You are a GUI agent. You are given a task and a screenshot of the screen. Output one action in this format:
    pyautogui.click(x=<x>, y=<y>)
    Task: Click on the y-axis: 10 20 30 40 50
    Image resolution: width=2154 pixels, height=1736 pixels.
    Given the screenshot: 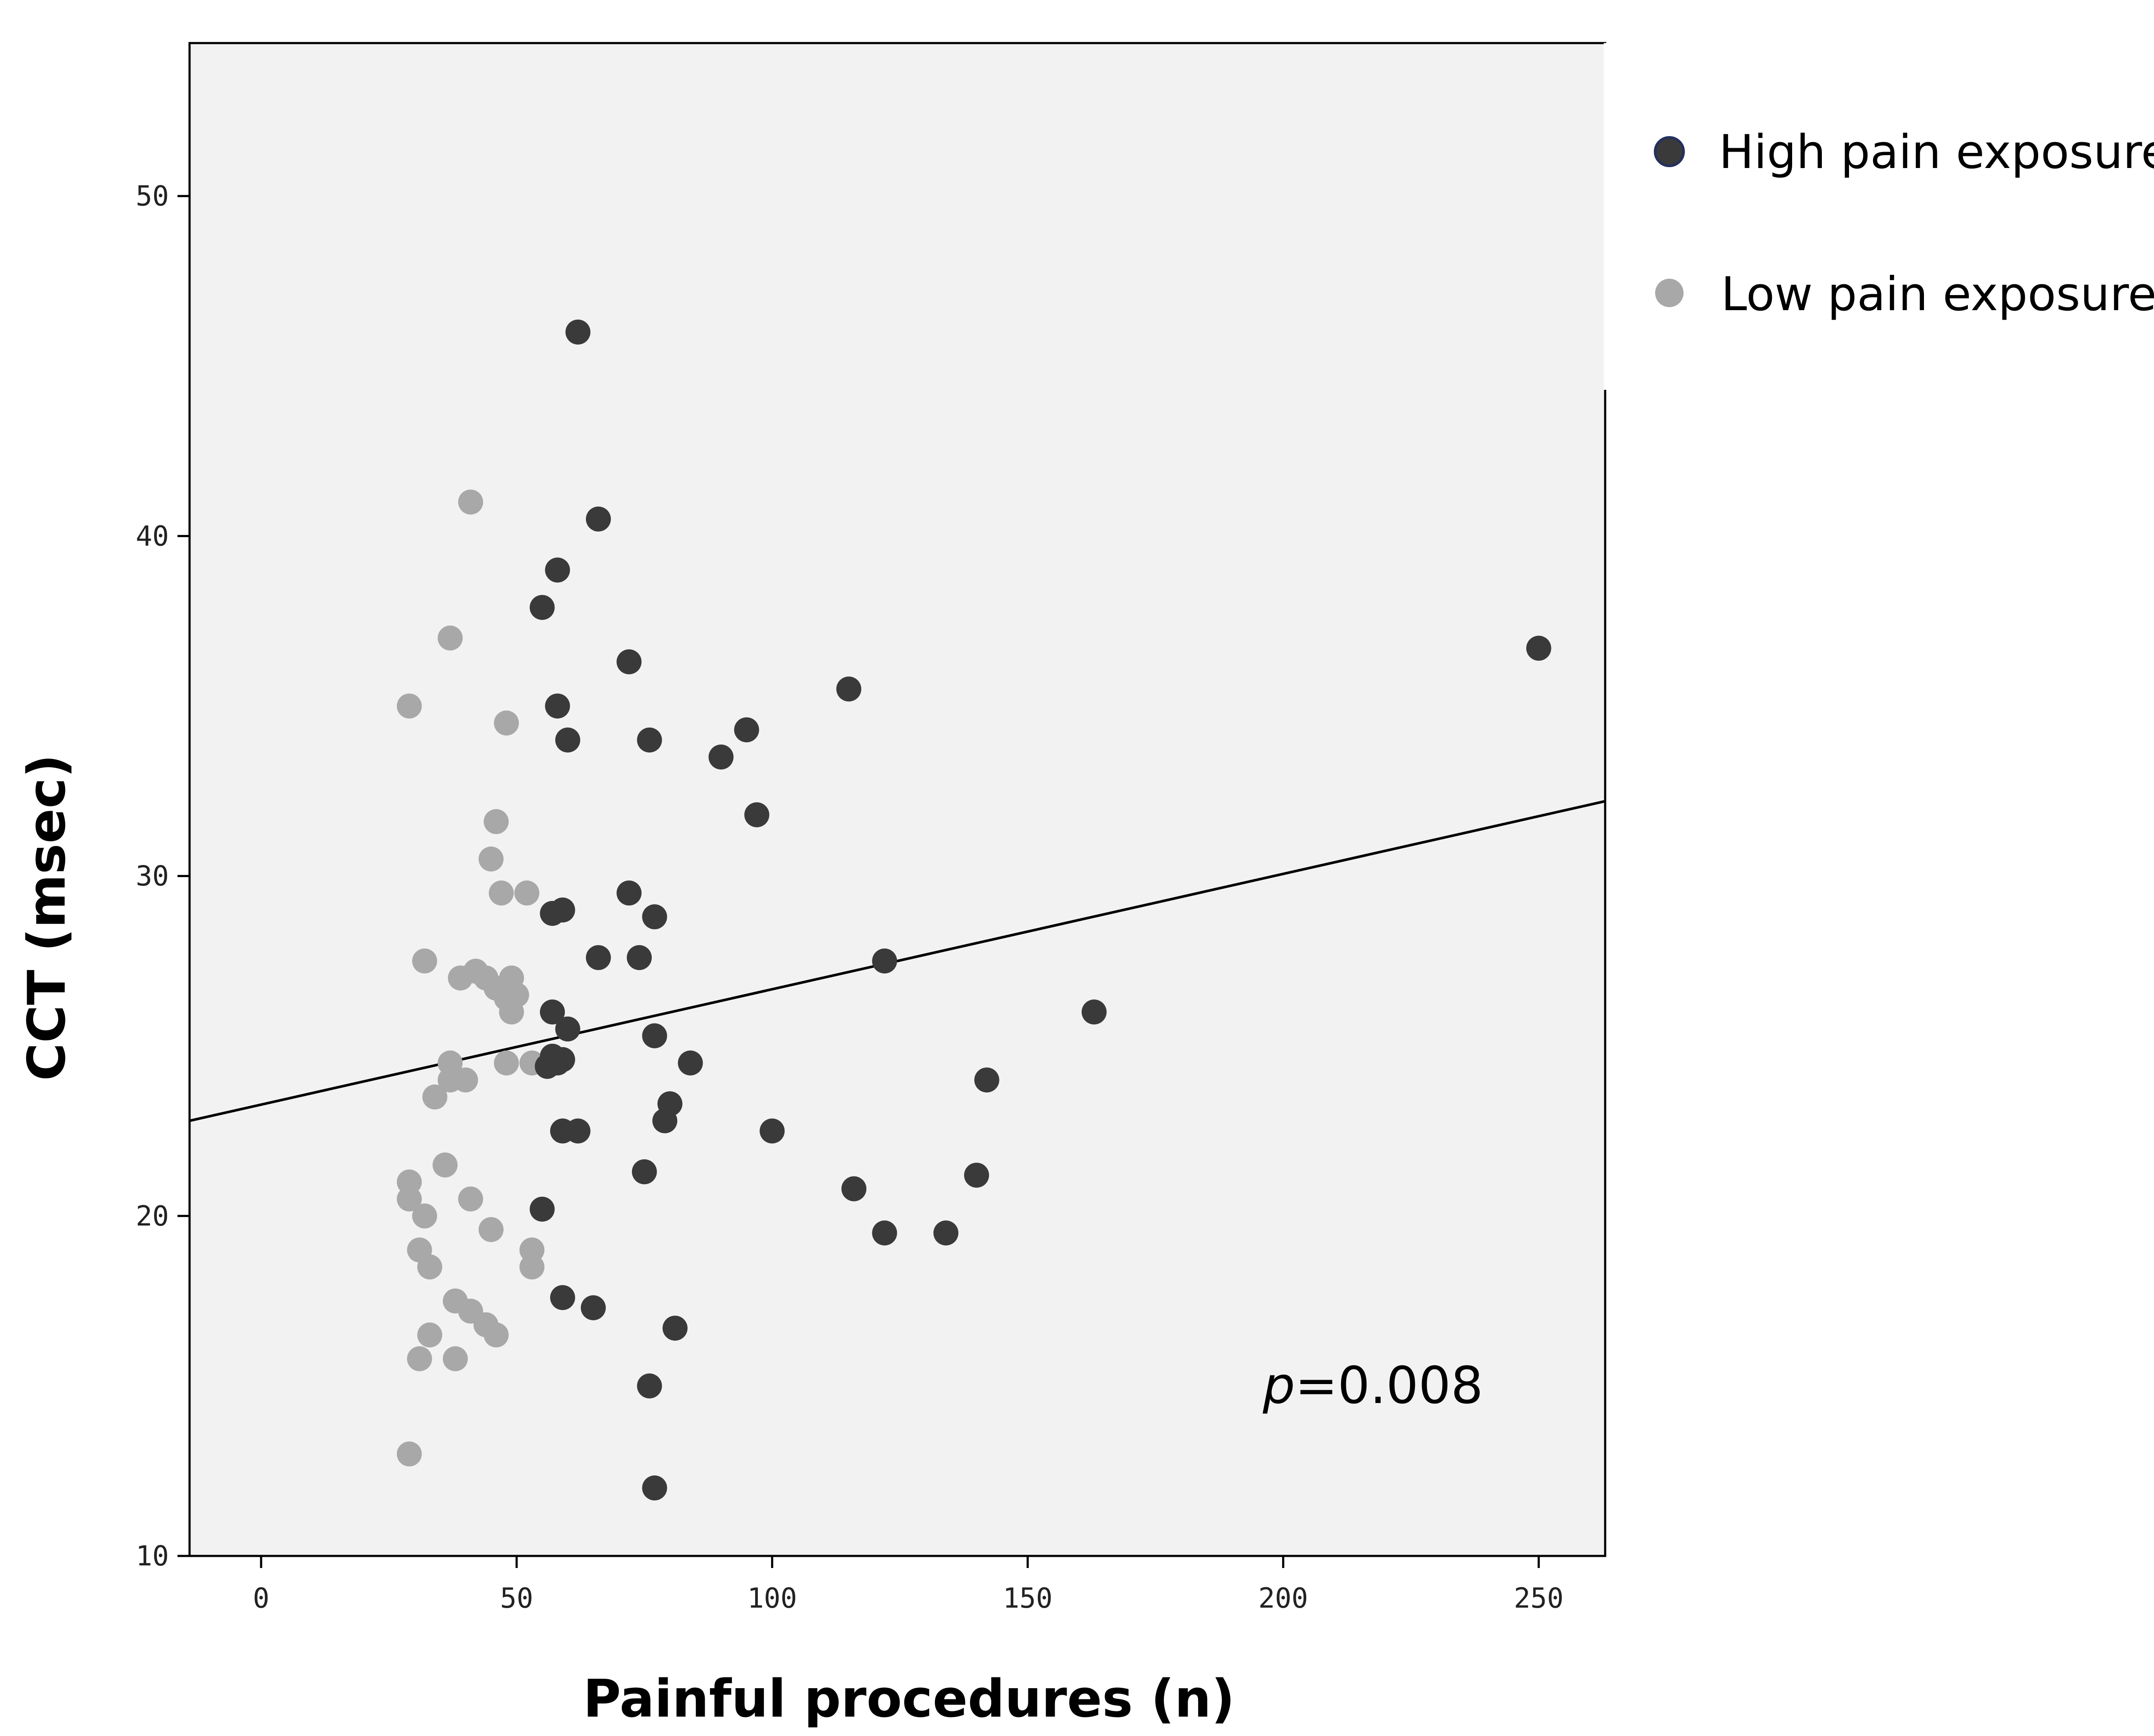 What is the action you would take?
    pyautogui.click(x=163, y=876)
    